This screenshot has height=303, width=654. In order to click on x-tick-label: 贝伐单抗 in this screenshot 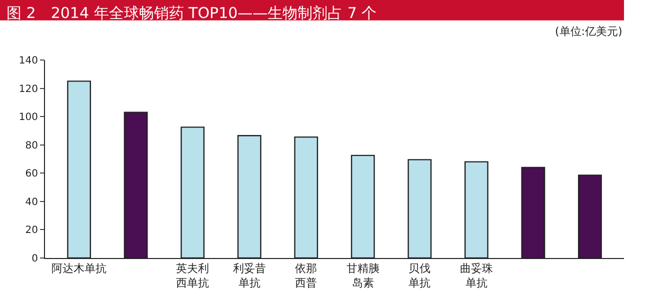, I will do `click(419, 276)`.